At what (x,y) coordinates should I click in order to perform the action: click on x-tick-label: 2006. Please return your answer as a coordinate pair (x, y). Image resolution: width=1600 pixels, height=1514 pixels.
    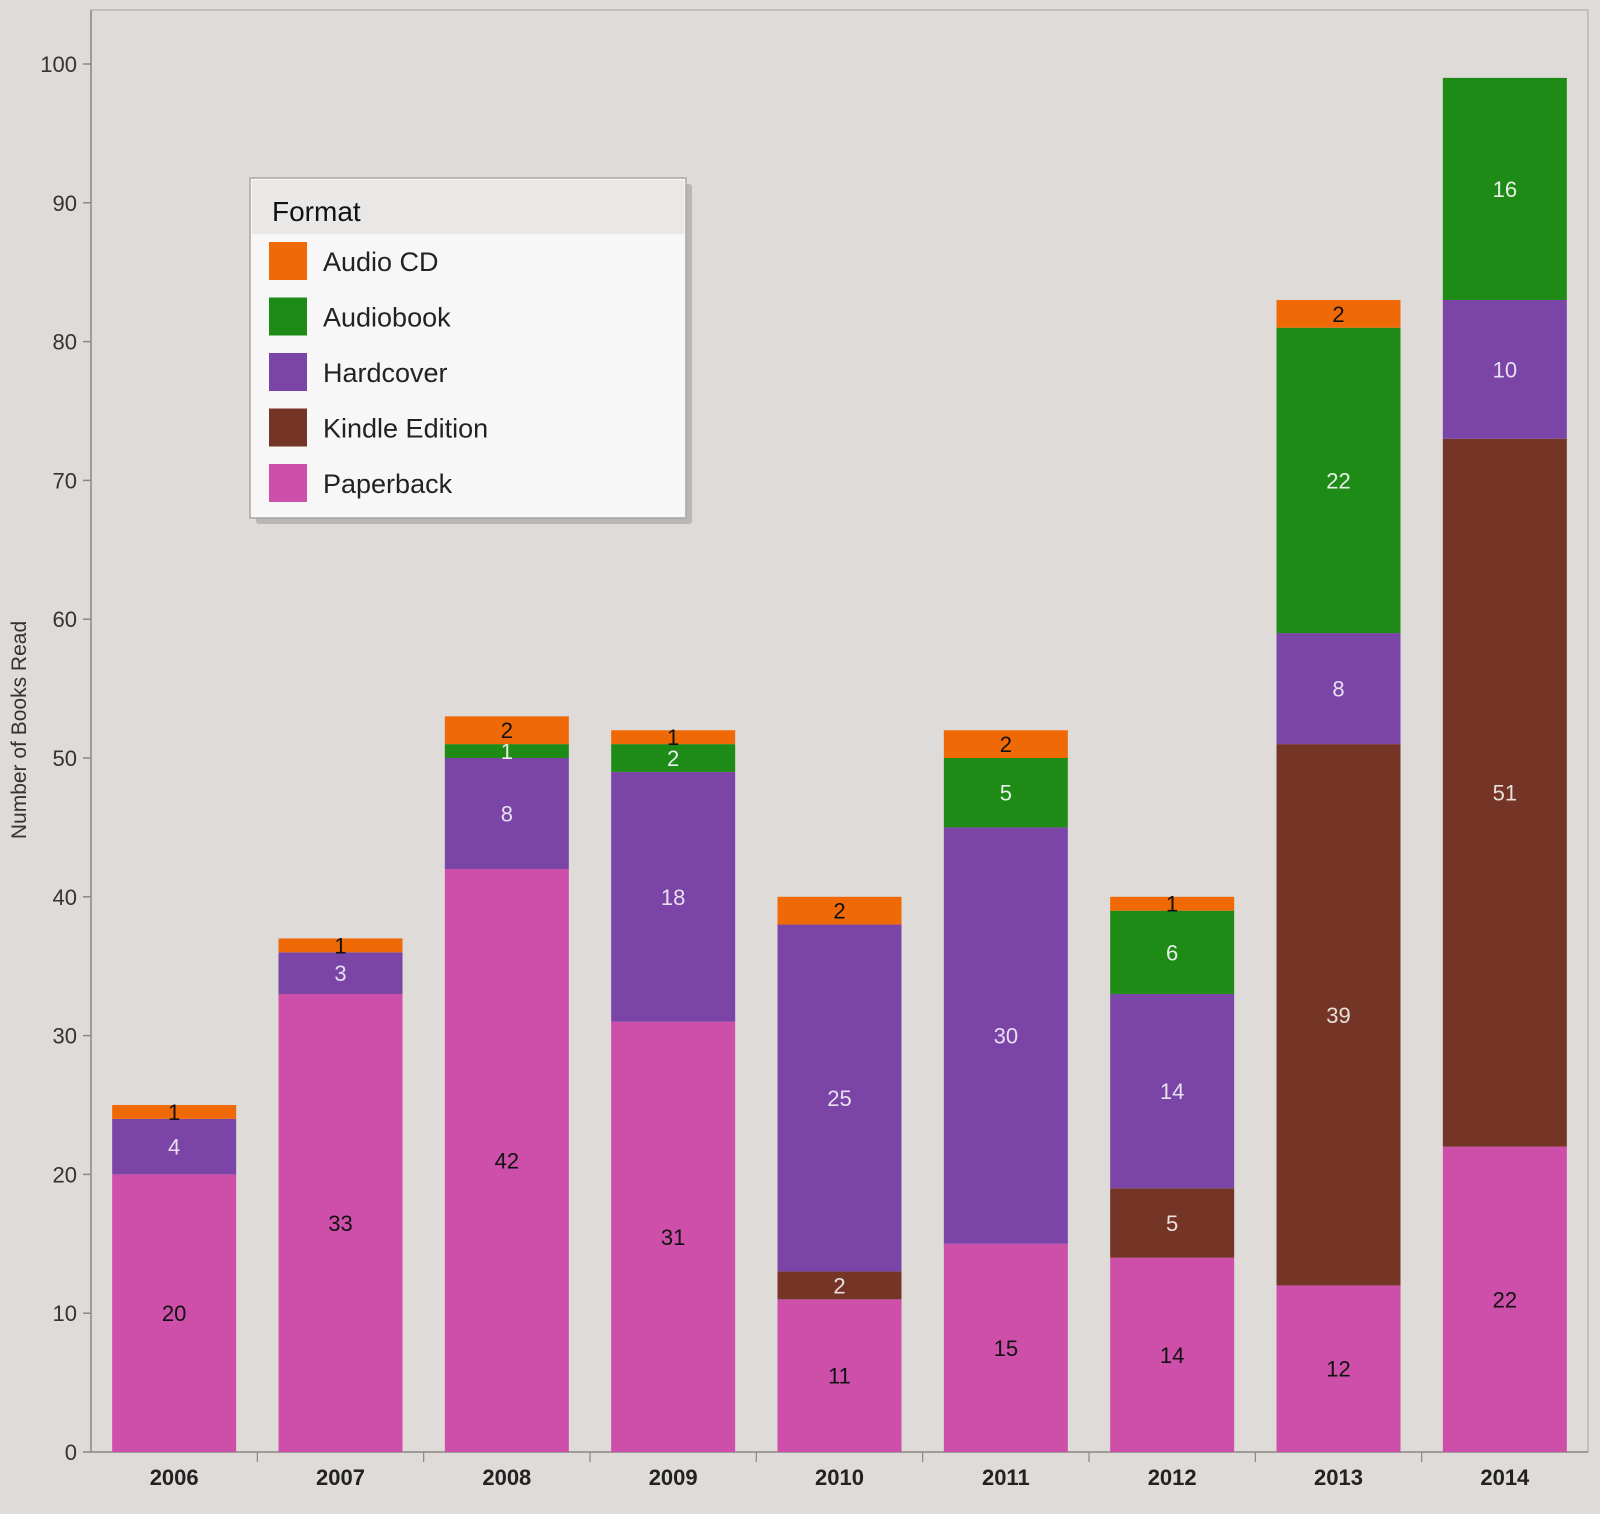
    Looking at the image, I should click on (174, 1477).